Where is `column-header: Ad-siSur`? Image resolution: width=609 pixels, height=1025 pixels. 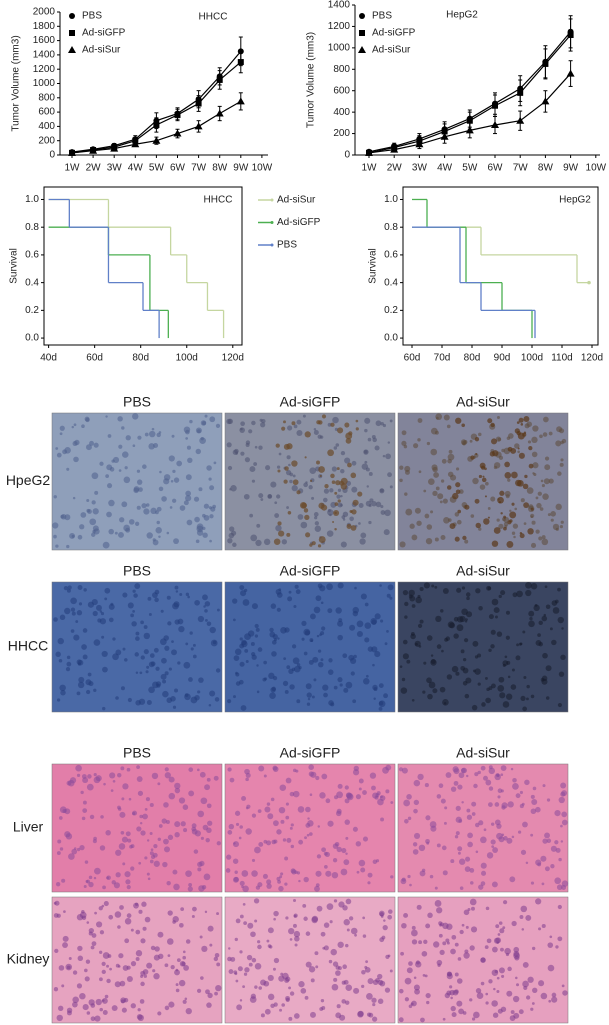 column-header: Ad-siSur is located at coordinates (483, 402).